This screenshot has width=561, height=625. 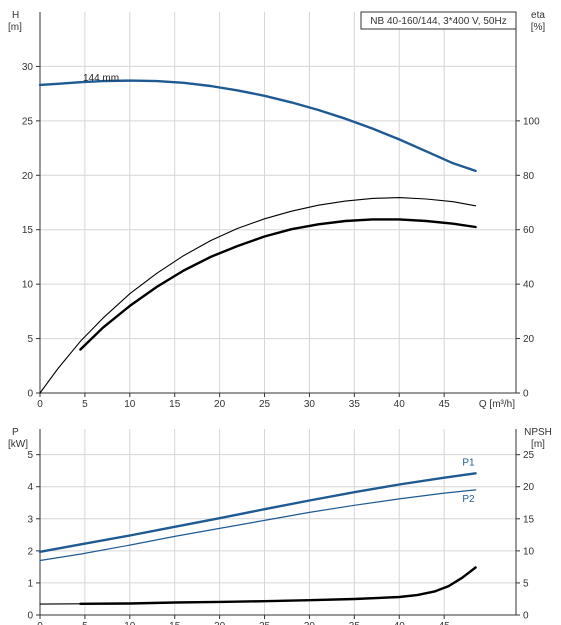 I want to click on y-right-tick-label: 60, so click(x=529, y=230).